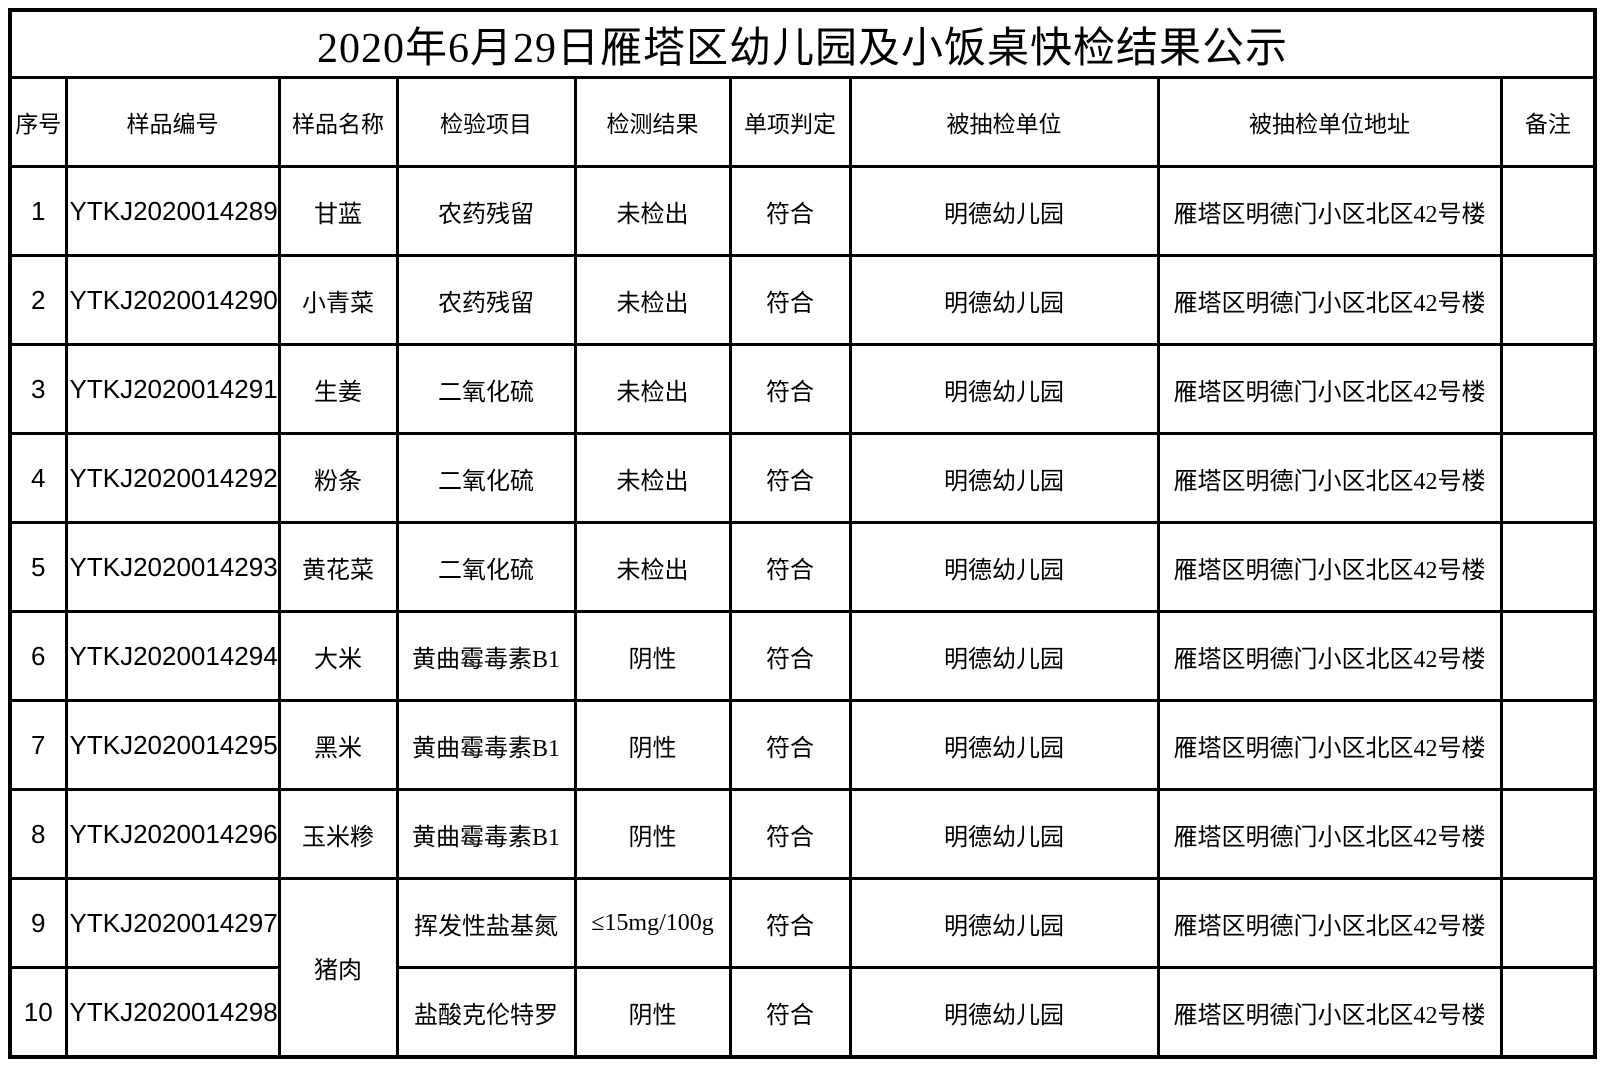  What do you see at coordinates (38, 834) in the screenshot?
I see `cell-no: 8` at bounding box center [38, 834].